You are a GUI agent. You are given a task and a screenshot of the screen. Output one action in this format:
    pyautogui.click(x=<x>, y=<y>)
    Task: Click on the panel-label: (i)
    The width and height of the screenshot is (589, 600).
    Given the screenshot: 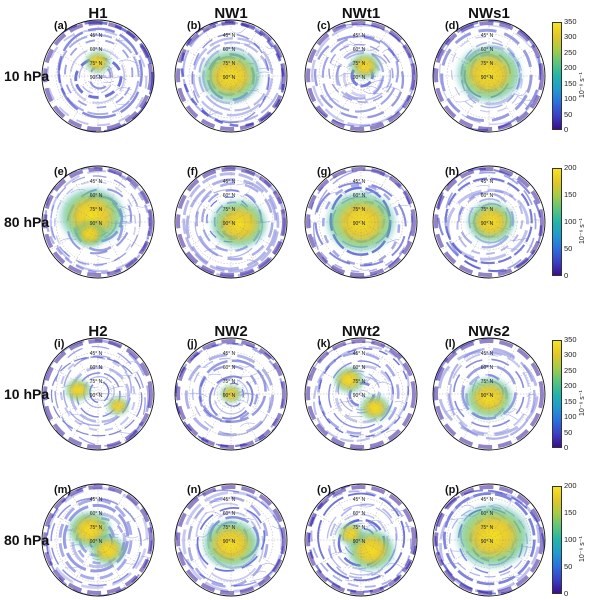 What is the action you would take?
    pyautogui.click(x=59, y=344)
    